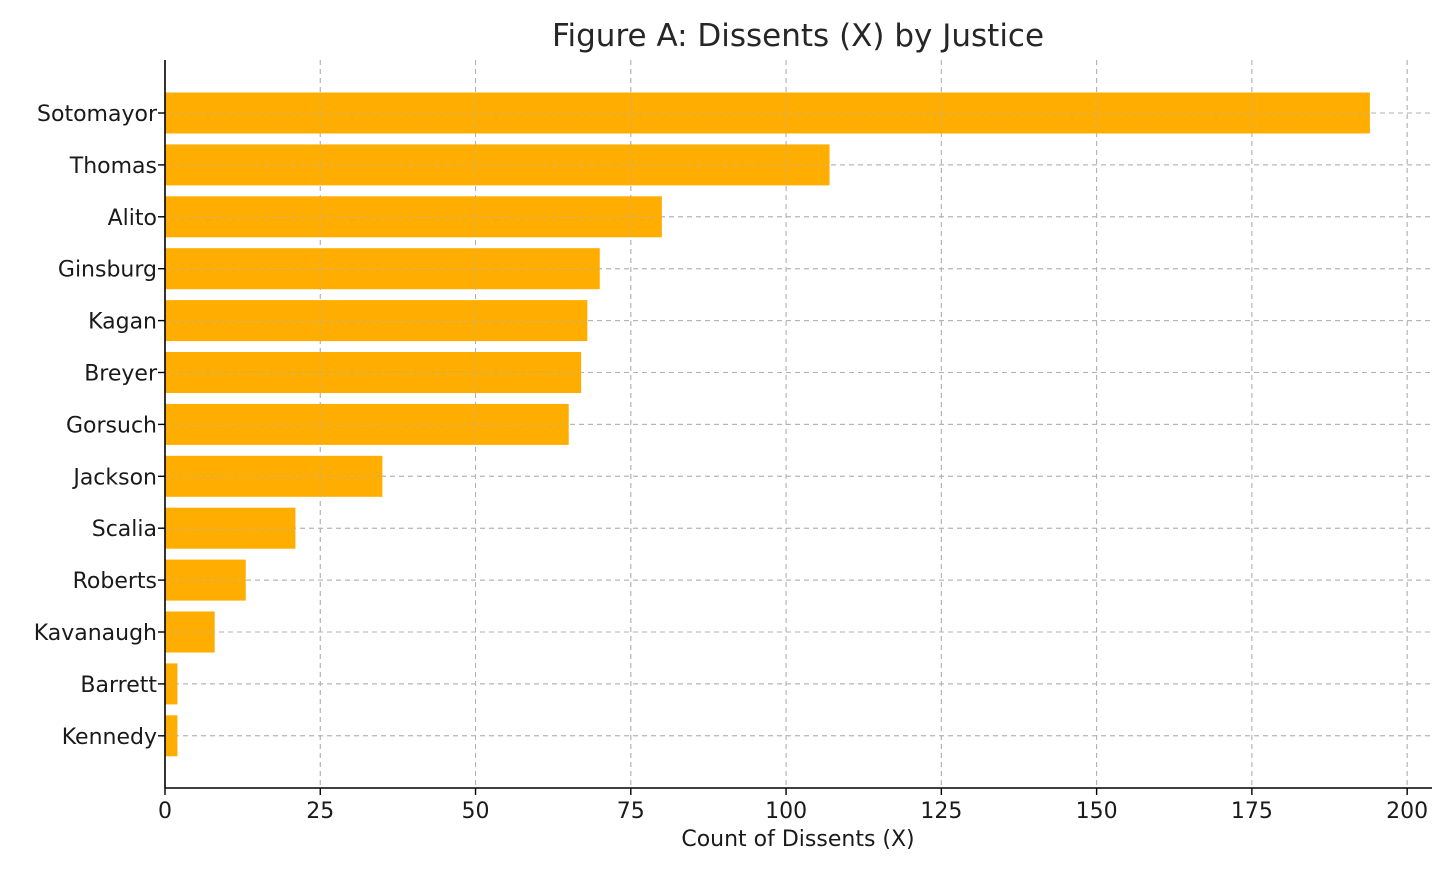  I want to click on bar-barrett, so click(171, 684).